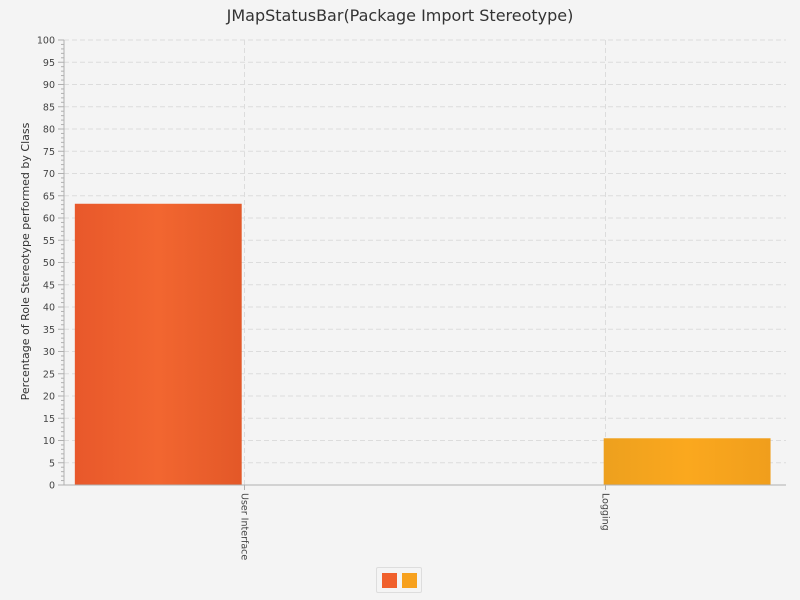 The image size is (800, 600). Describe the element at coordinates (158, 344) in the screenshot. I see `bar-user-interface` at that location.